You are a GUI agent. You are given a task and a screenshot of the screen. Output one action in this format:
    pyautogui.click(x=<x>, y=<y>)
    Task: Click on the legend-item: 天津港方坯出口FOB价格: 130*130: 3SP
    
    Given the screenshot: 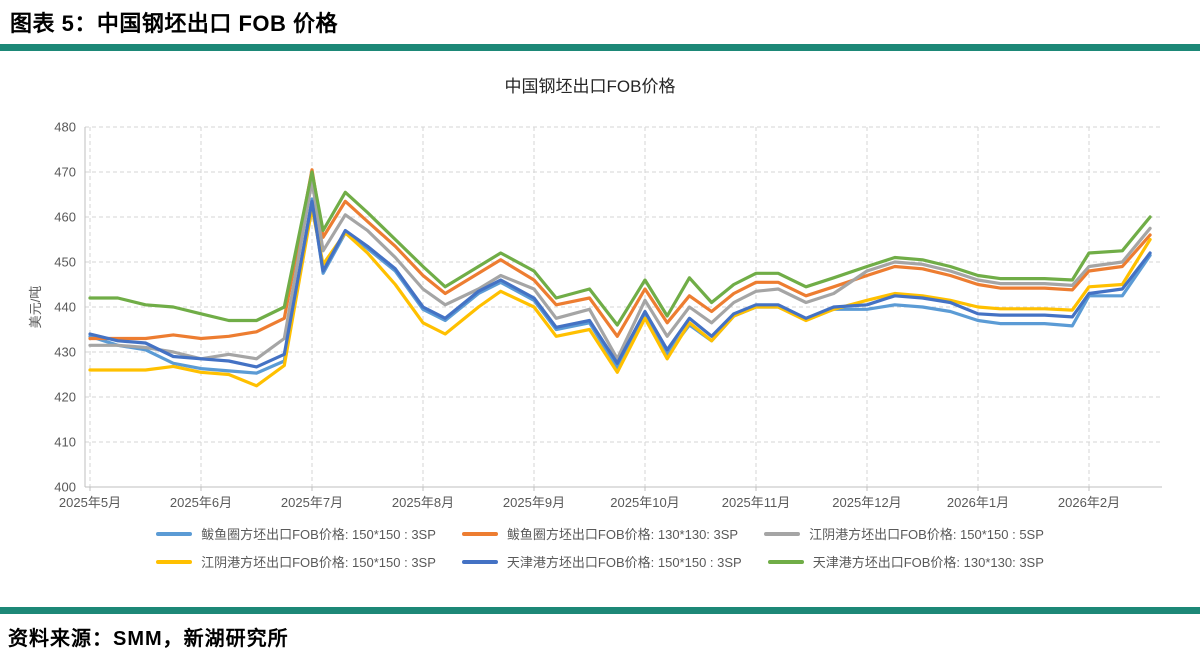 What is the action you would take?
    pyautogui.click(x=905, y=561)
    